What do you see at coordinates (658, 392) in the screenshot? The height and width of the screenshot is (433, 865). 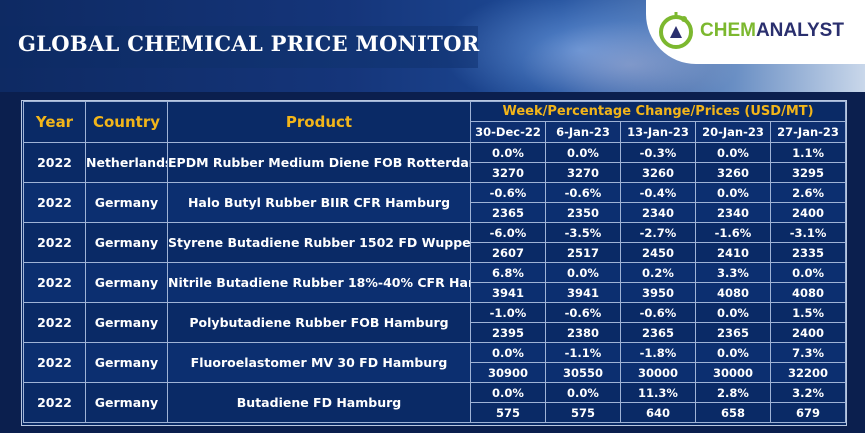 I see `change-cell: 11.3%` at bounding box center [658, 392].